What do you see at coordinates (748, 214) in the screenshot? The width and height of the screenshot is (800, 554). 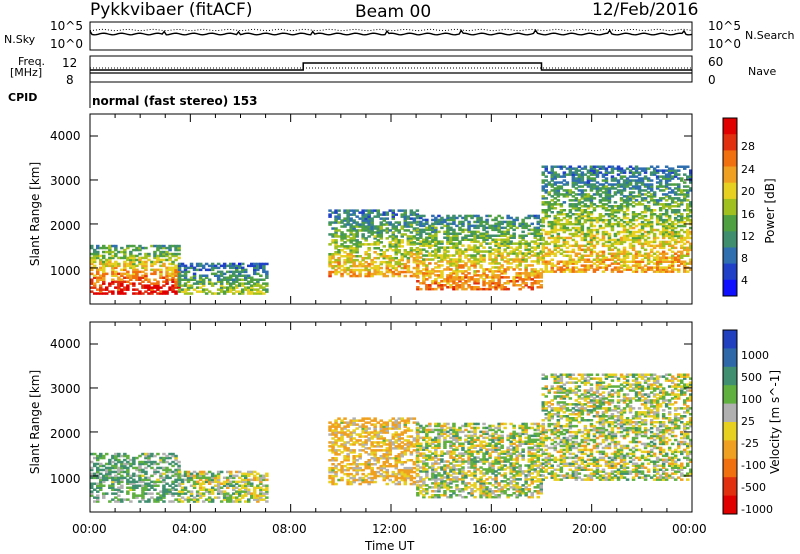 I see `power-cb-tick: 16` at bounding box center [748, 214].